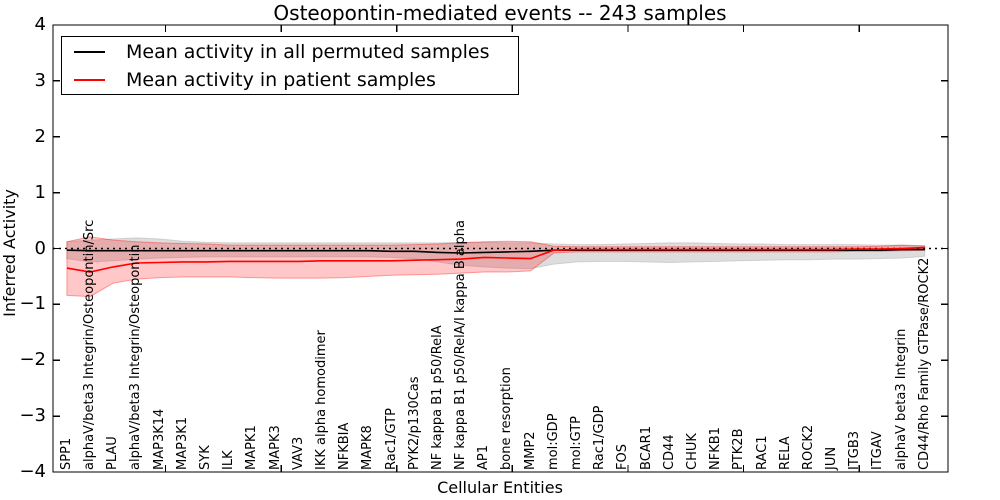 Image resolution: width=1000 pixels, height=500 pixels. I want to click on x-tick-label: PLAU, so click(113, 453).